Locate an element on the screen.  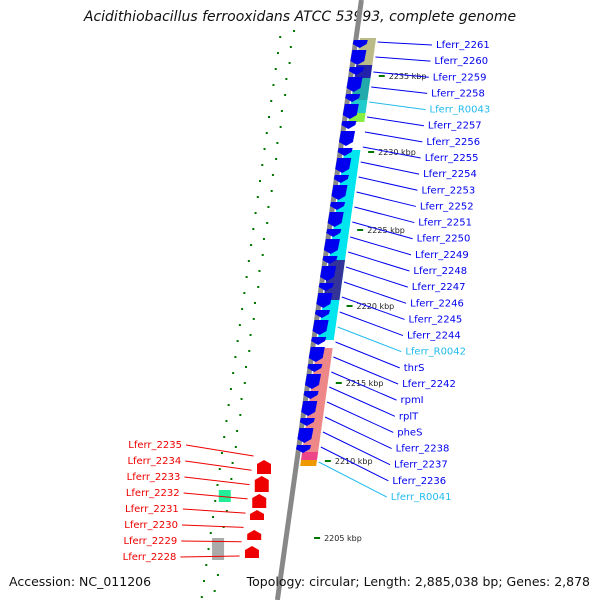
forward-gene-label: Lferr_2245 is located at coordinates (436, 319).